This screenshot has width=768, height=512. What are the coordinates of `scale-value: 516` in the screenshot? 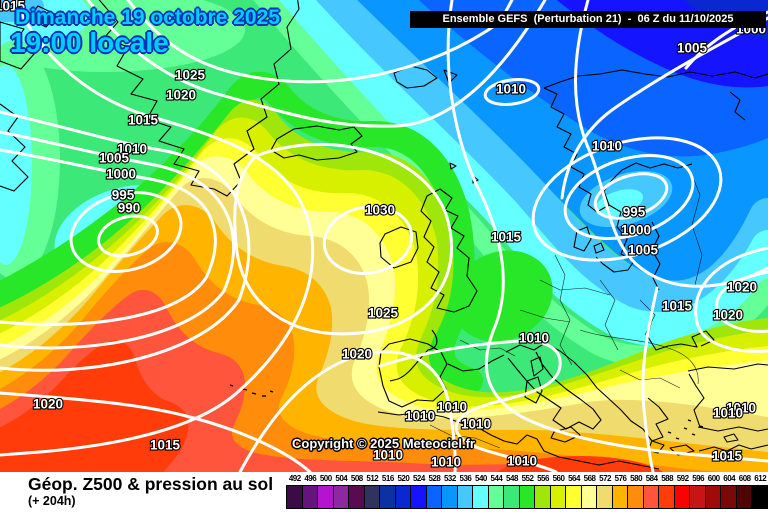 It's located at (387, 478).